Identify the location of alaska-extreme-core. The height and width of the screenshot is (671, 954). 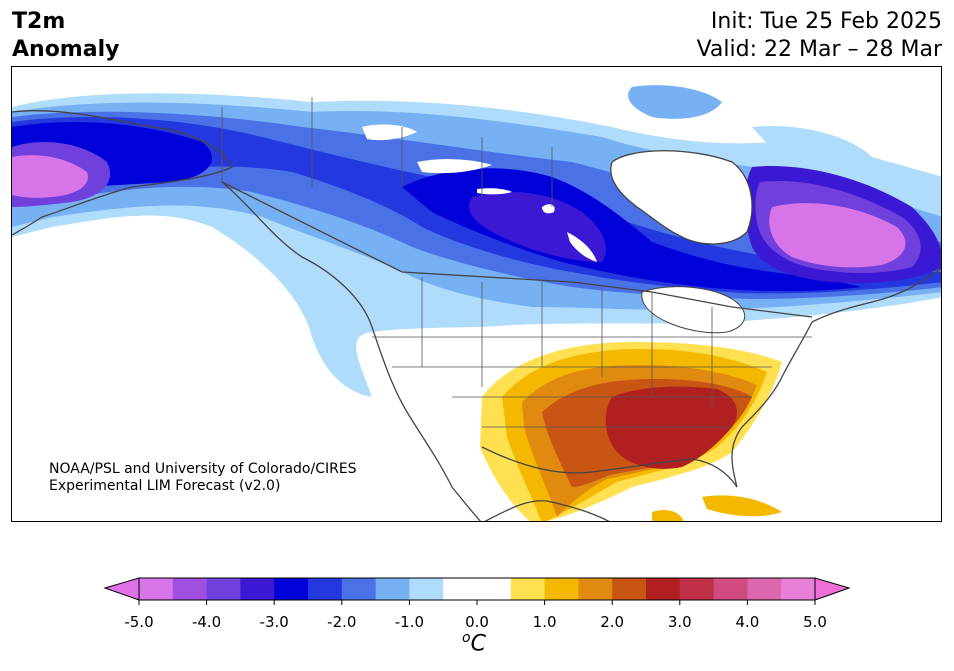
(50, 176).